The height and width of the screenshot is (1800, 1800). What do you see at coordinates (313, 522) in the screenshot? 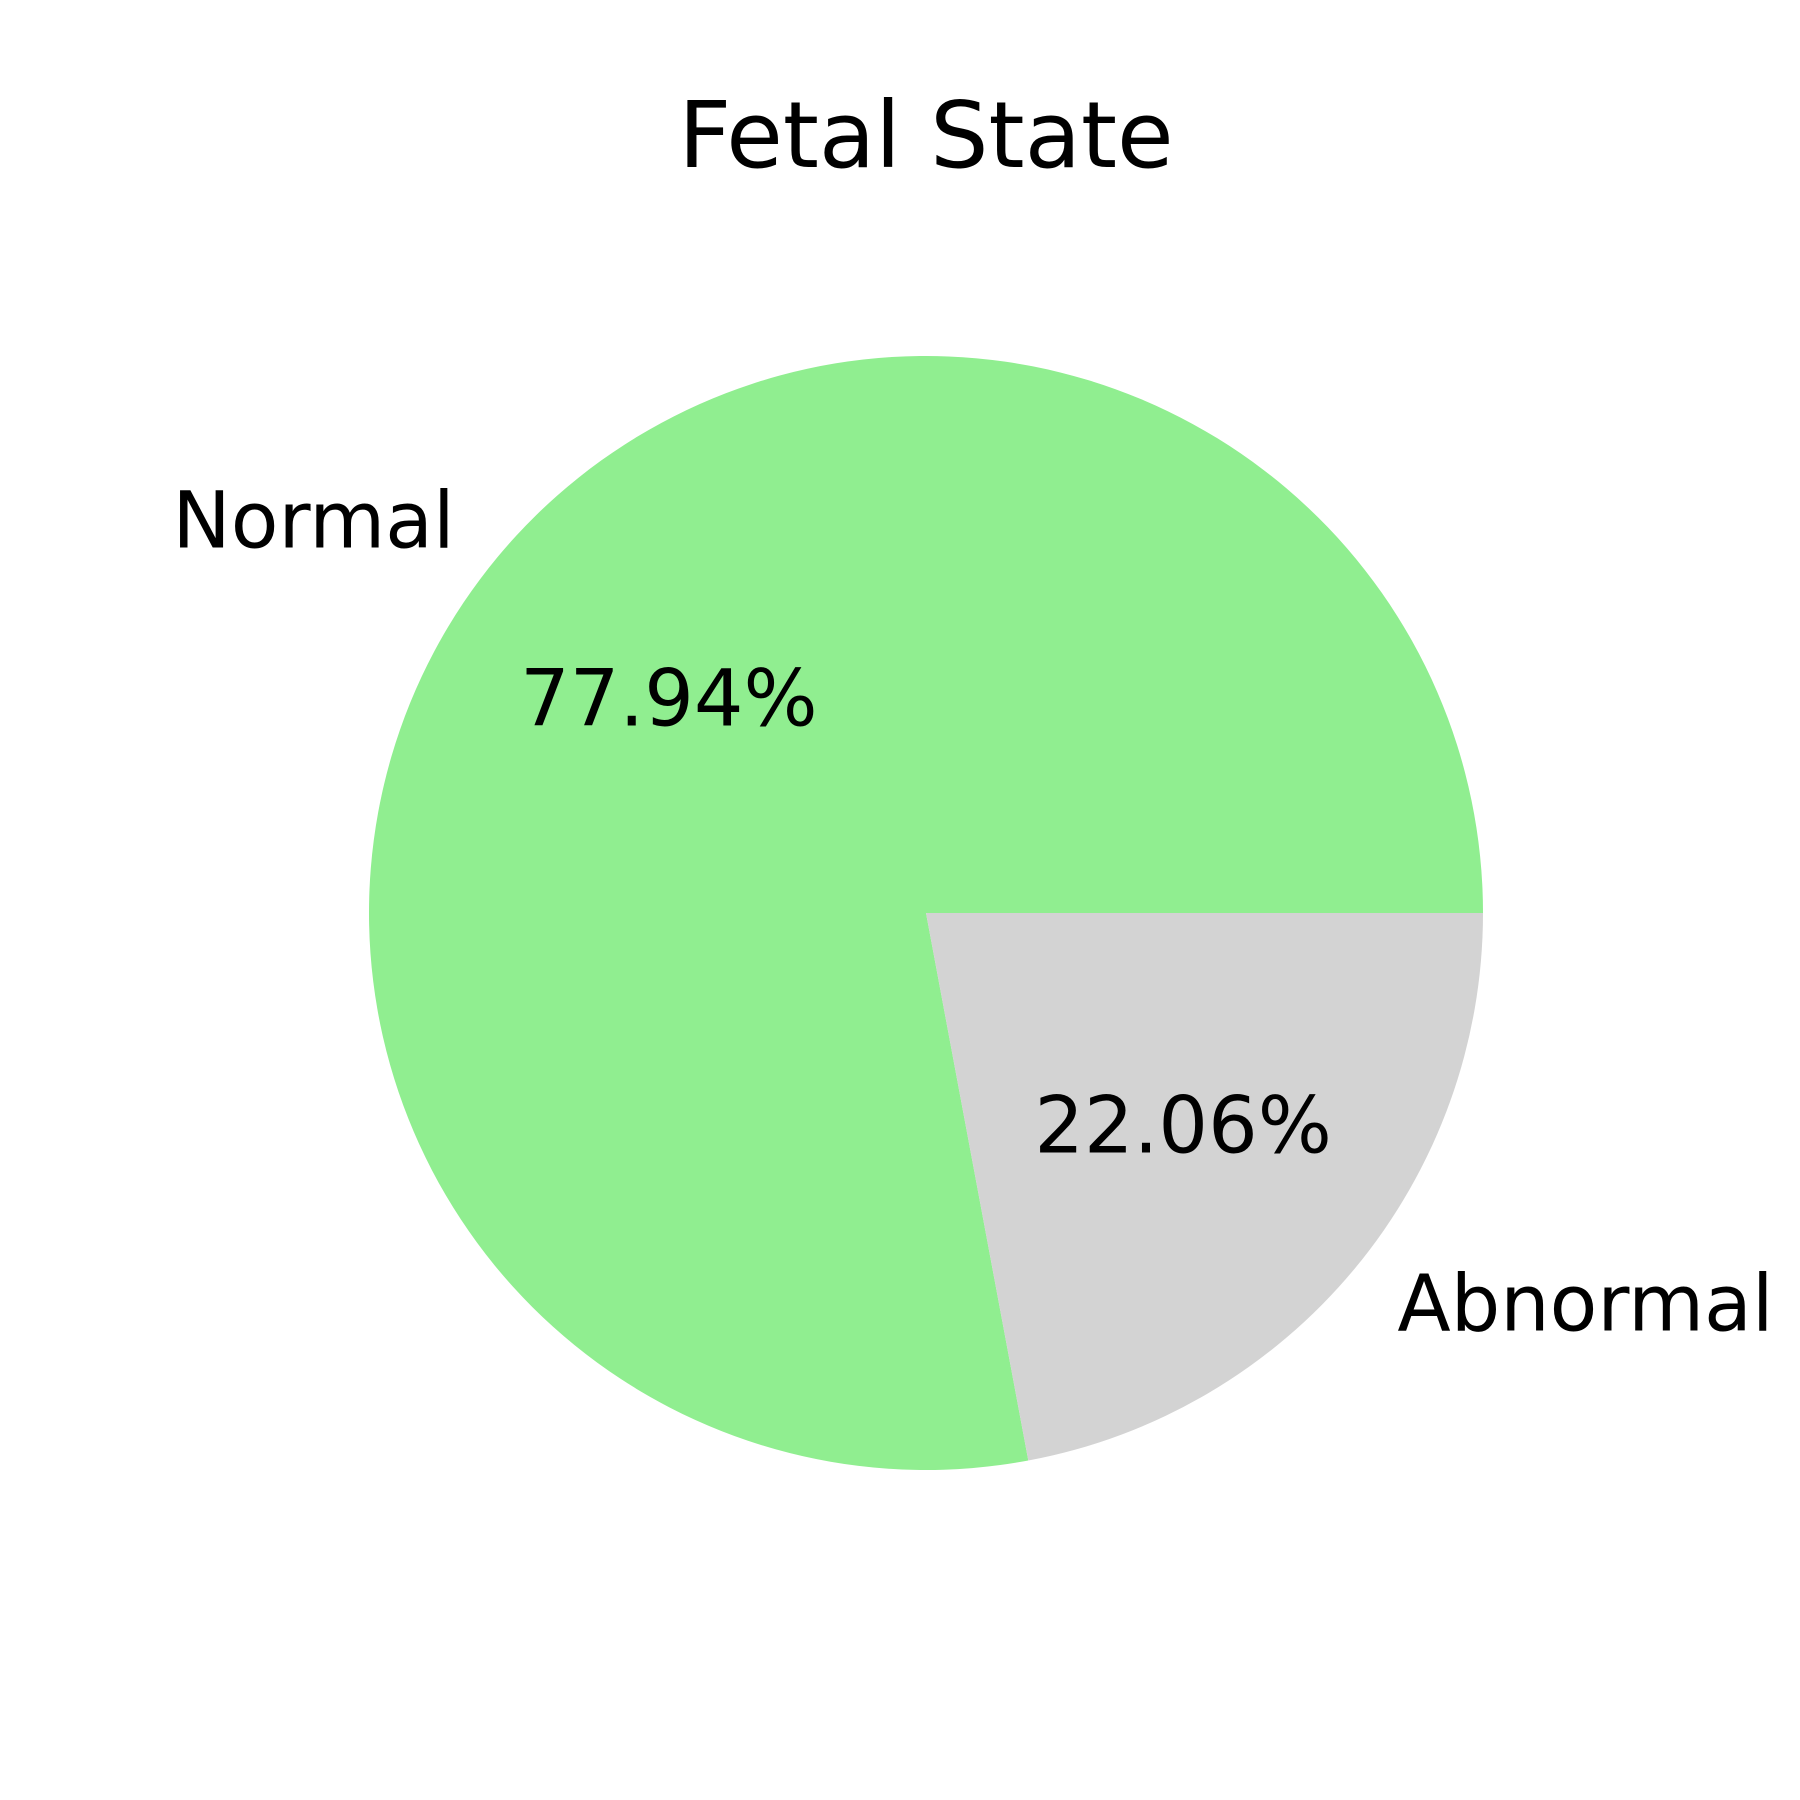
I see `slice-label-normal: Normal` at bounding box center [313, 522].